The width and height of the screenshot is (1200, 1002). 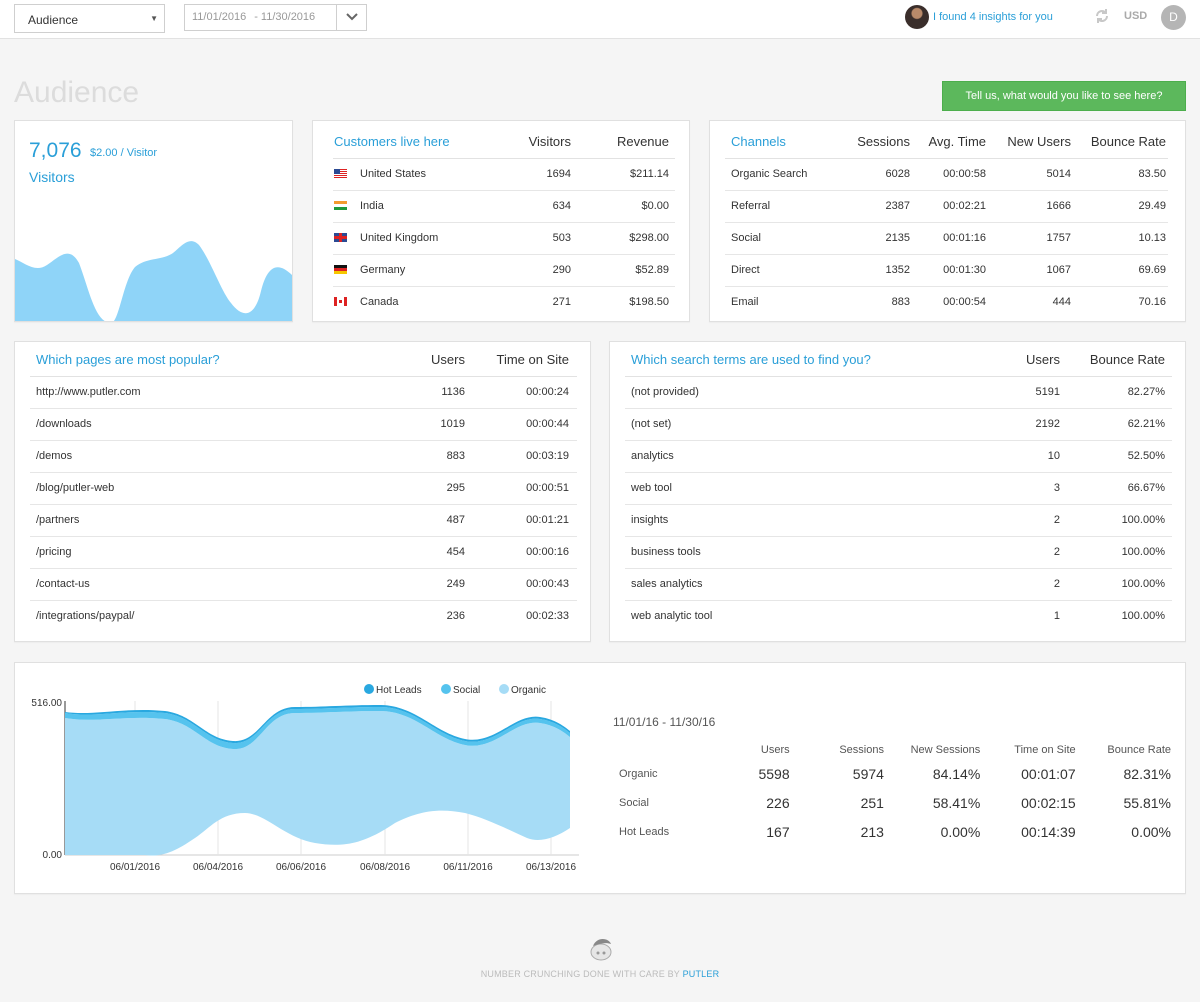 I want to click on series-area-organic, so click(x=317, y=783).